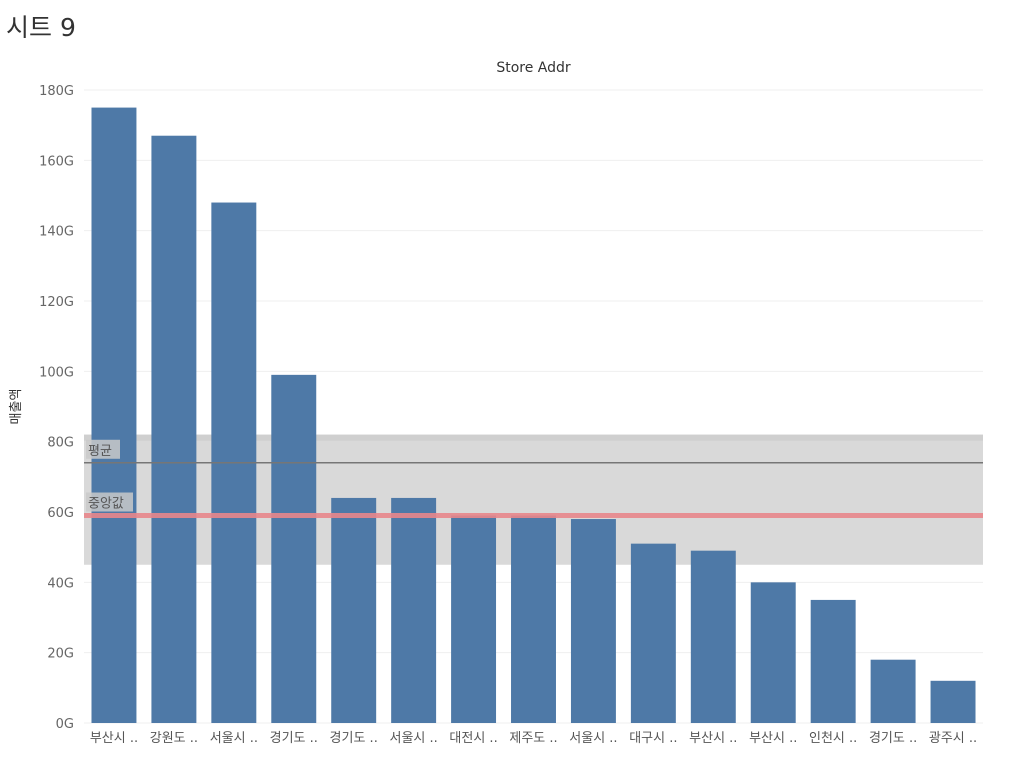 The height and width of the screenshot is (764, 1013). Describe the element at coordinates (41, 27) in the screenshot. I see `sheet-title: 시트 9` at that location.